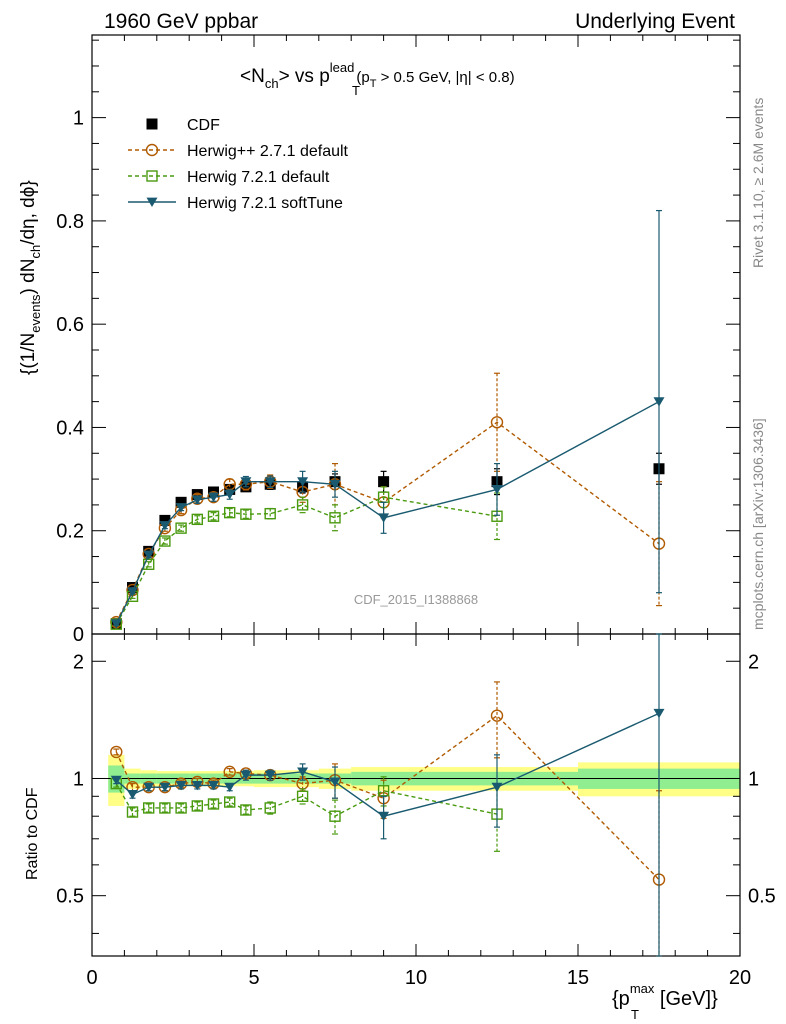  I want to click on y-tick-label: 0, so click(78, 635).